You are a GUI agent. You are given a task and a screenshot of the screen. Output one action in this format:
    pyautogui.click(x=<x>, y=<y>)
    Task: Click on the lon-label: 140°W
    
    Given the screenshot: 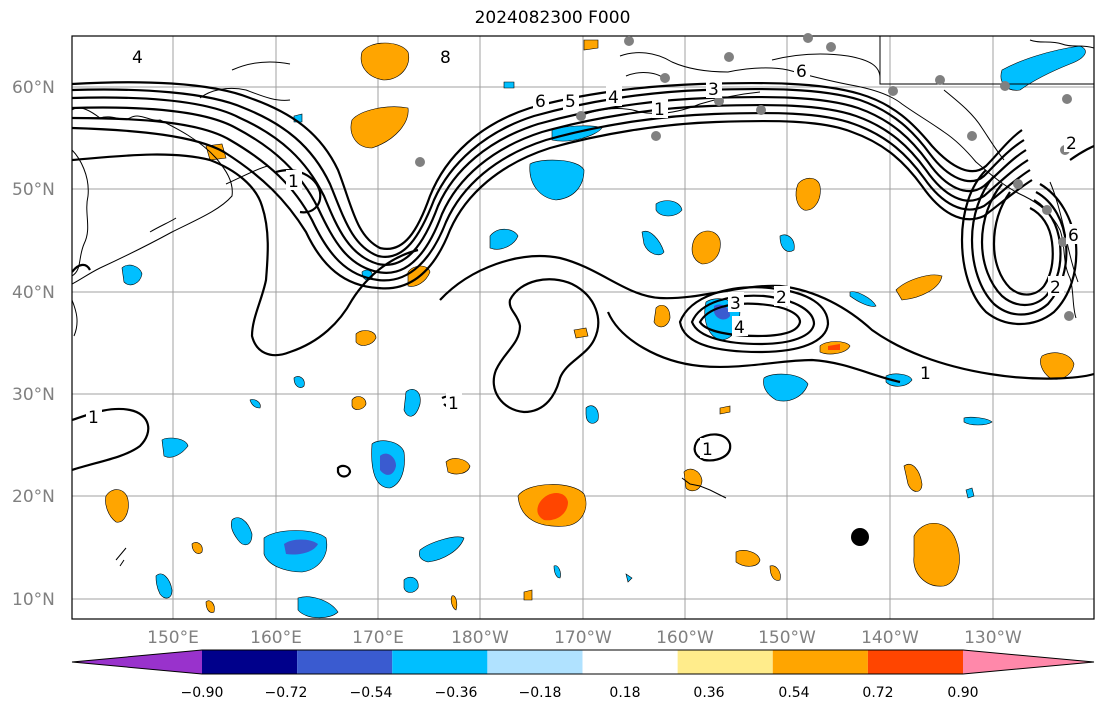 What is the action you would take?
    pyautogui.click(x=890, y=638)
    